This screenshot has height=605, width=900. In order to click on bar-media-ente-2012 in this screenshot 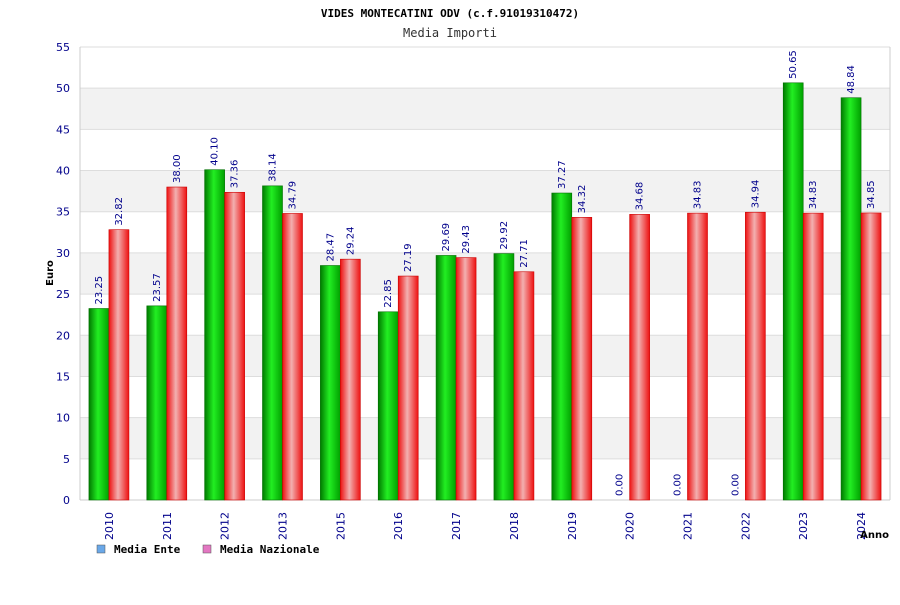, I will do `click(214, 335)`.